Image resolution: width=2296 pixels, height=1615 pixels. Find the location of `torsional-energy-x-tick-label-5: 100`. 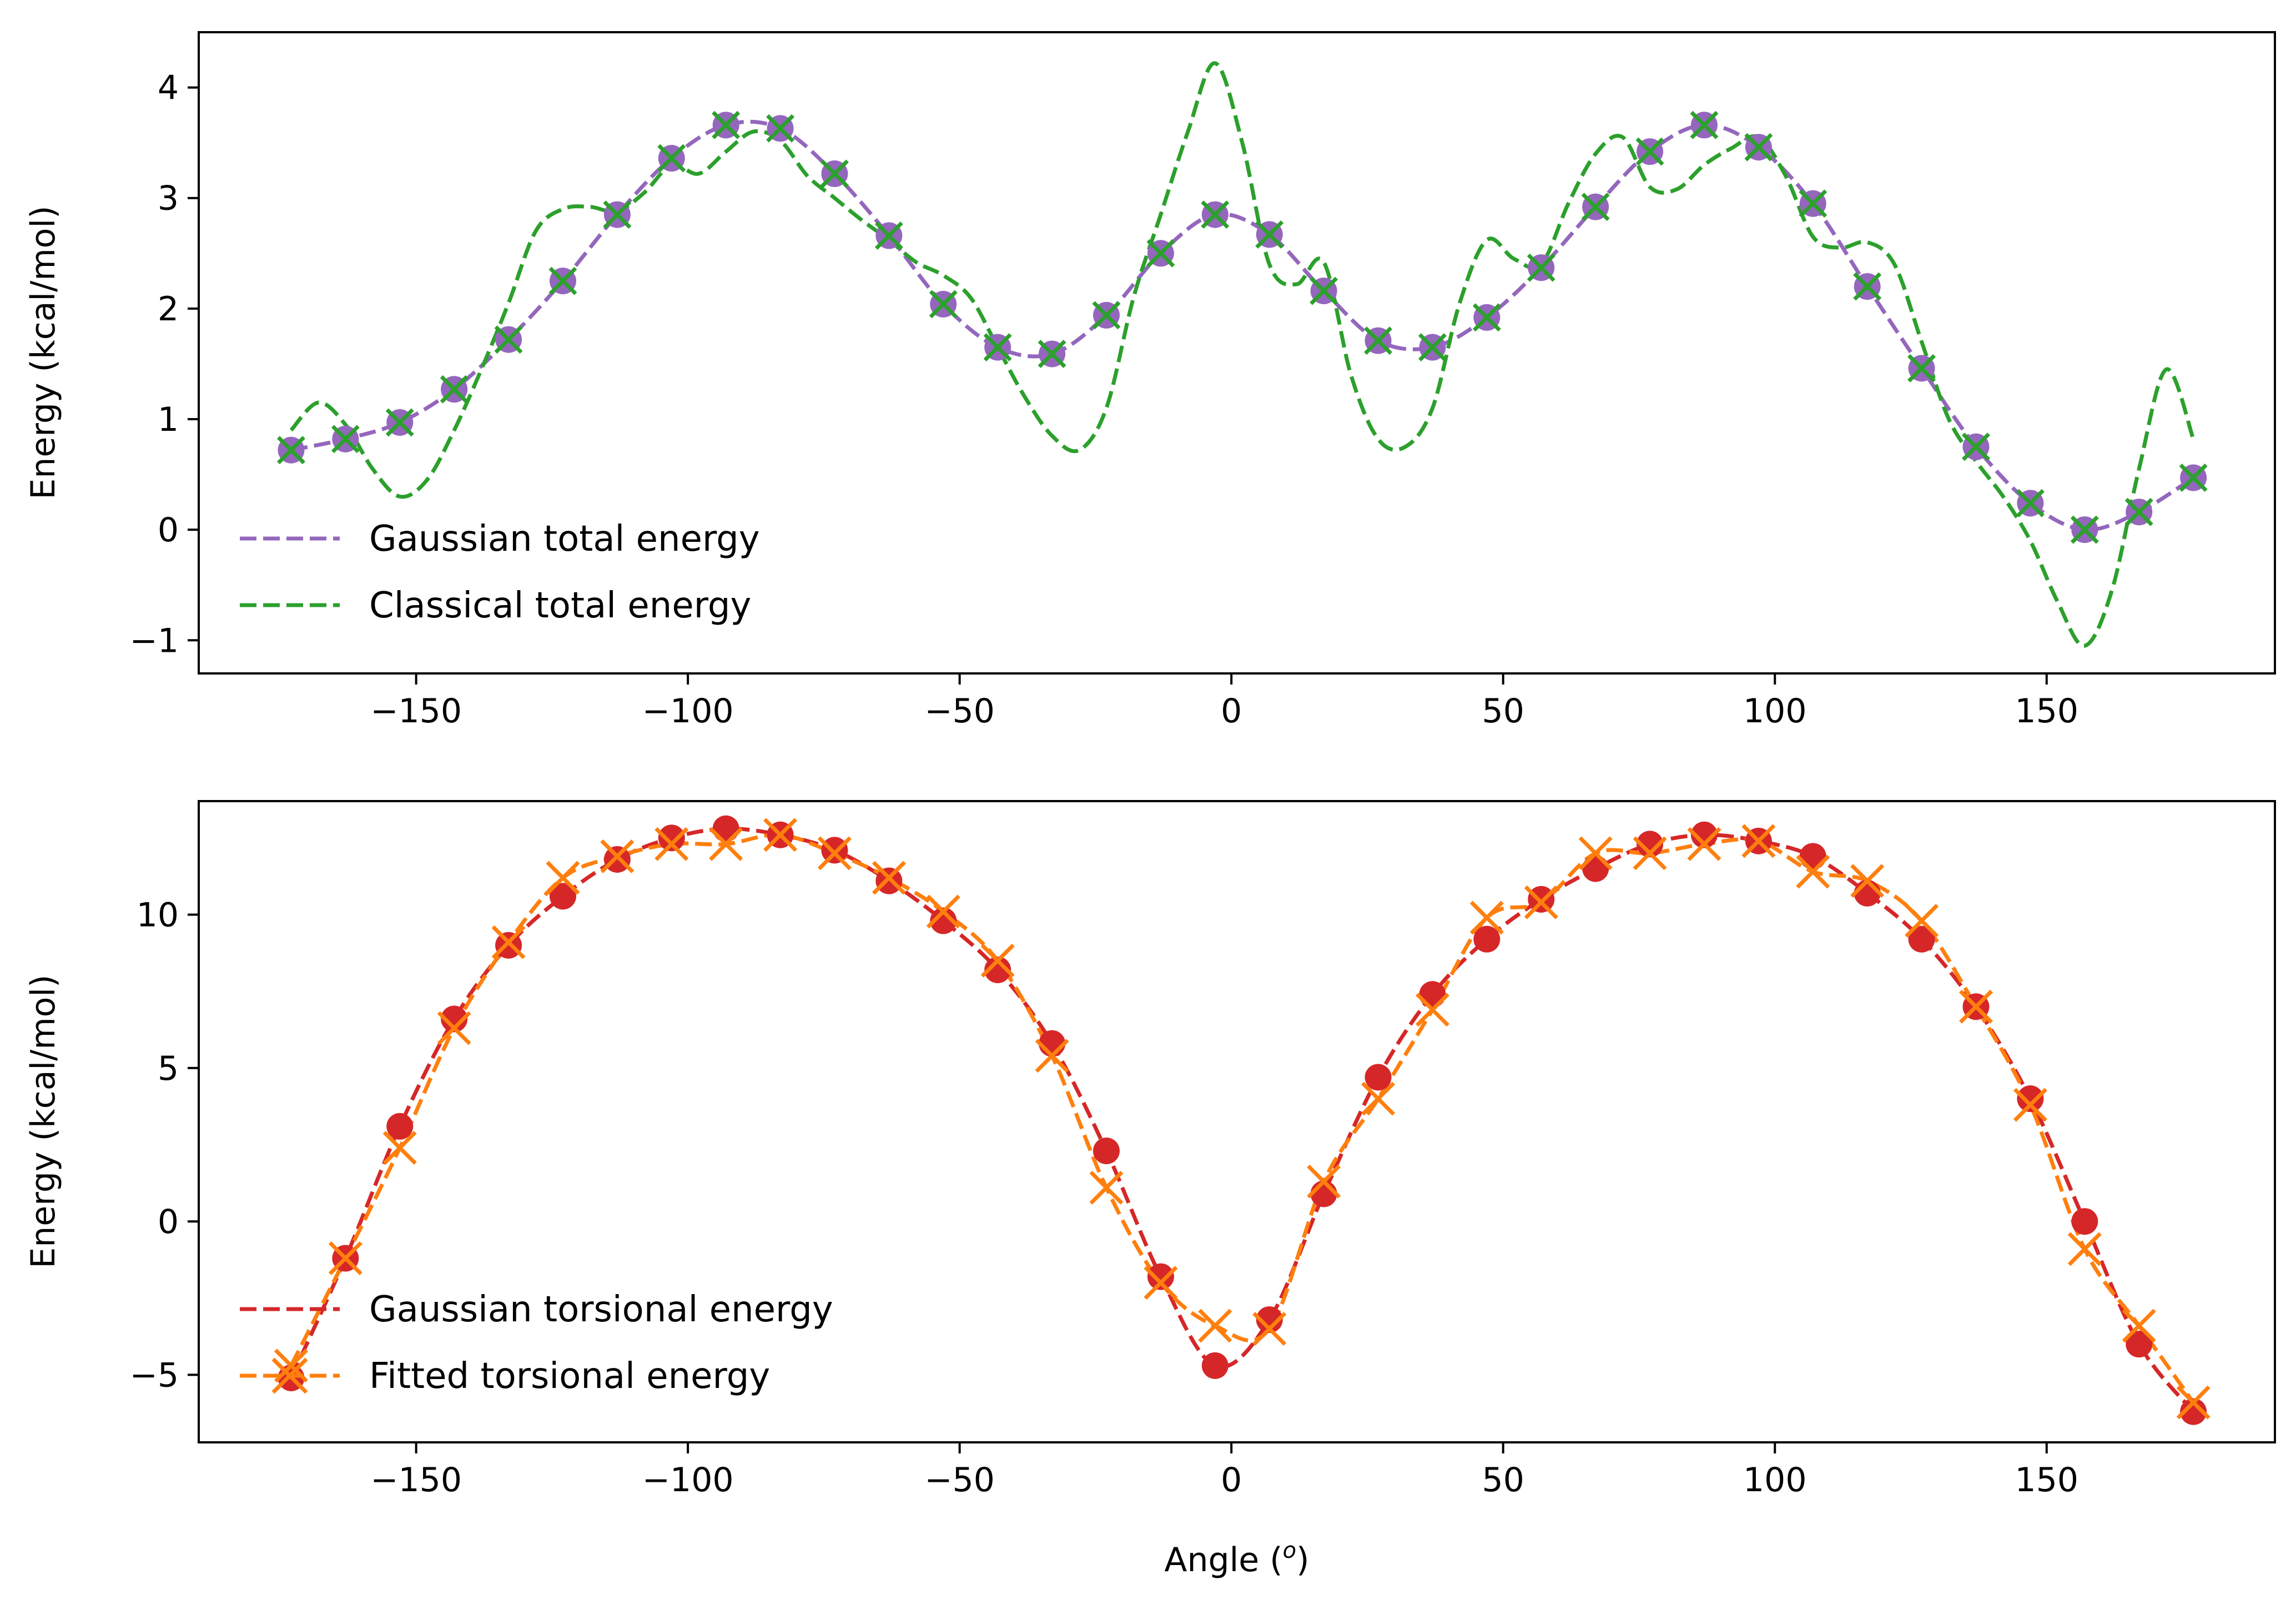

torsional-energy-x-tick-label-5: 100 is located at coordinates (1775, 1480).